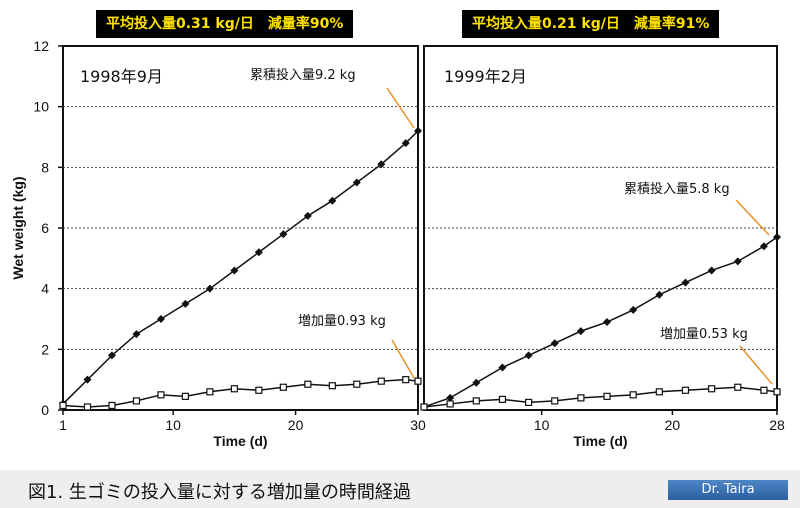 The image size is (800, 508). Describe the element at coordinates (591, 24) in the screenshot. I see `banner-right: 平均投入量0.21 kg/日 減量率91%` at that location.